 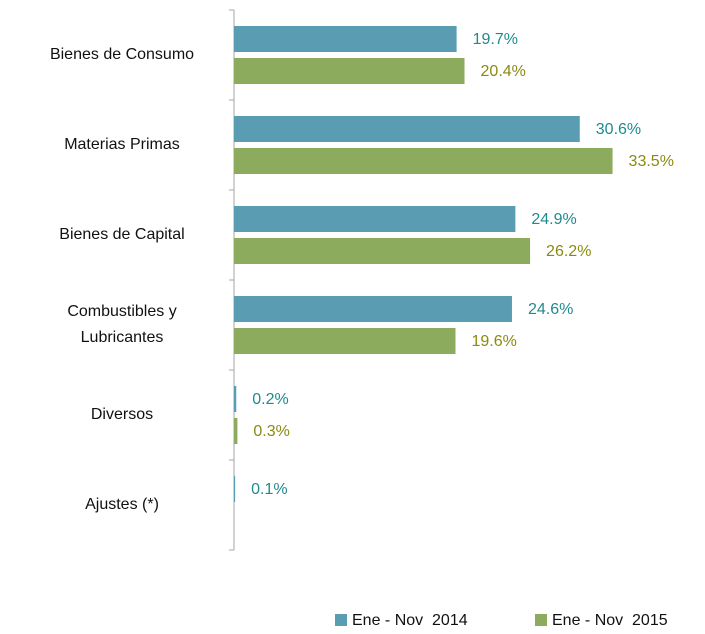 What do you see at coordinates (503, 71) in the screenshot?
I see `data-label: 20.4%` at bounding box center [503, 71].